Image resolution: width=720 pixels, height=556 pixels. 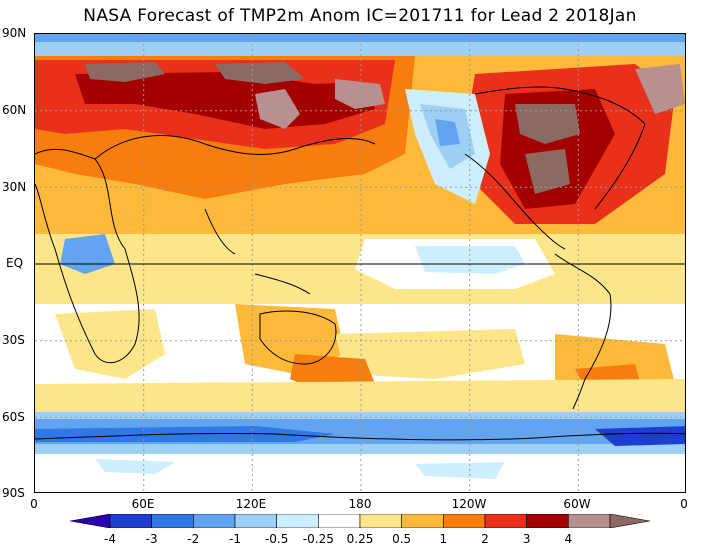 I want to click on colorbar-label: 3, so click(x=526, y=539).